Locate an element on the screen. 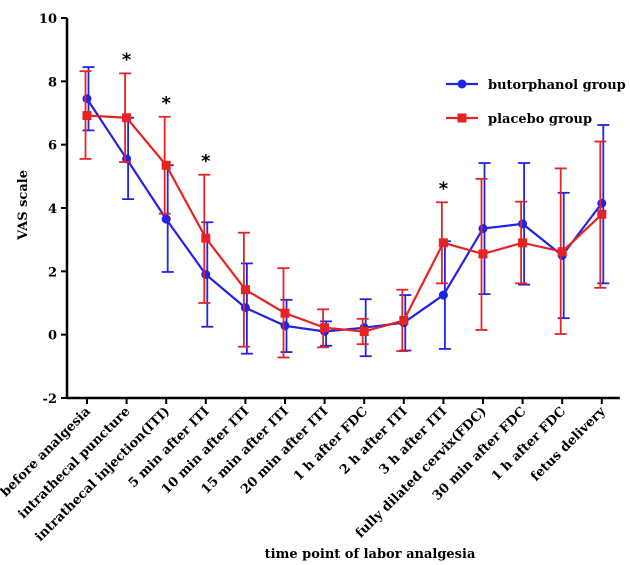  legend-marker-square is located at coordinates (462, 118).